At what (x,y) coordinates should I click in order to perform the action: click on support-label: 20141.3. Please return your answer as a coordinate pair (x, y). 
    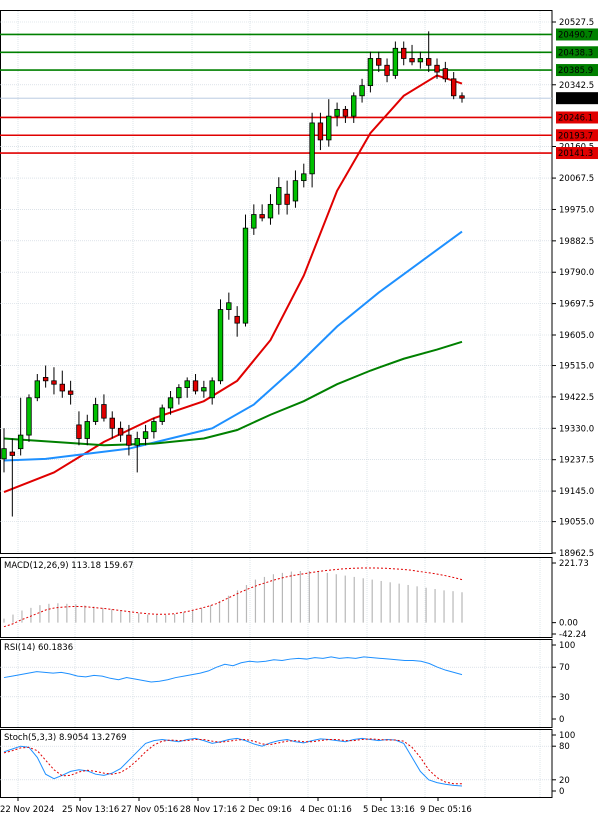
    Looking at the image, I should click on (575, 154).